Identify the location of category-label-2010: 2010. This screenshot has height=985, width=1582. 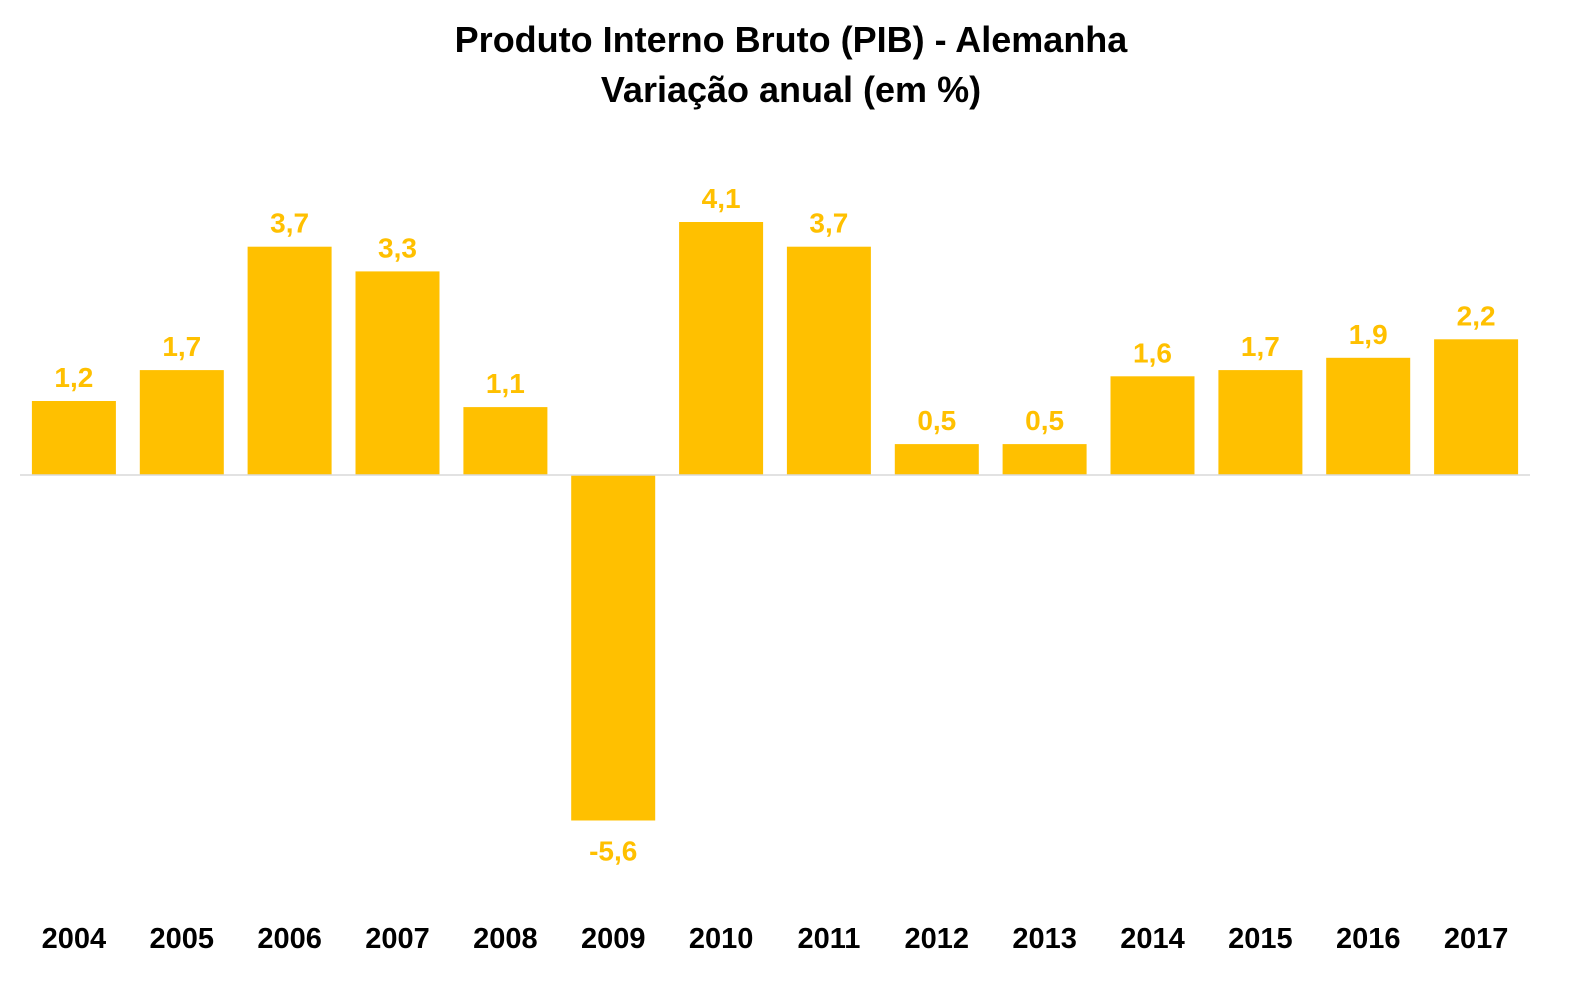
(721, 939).